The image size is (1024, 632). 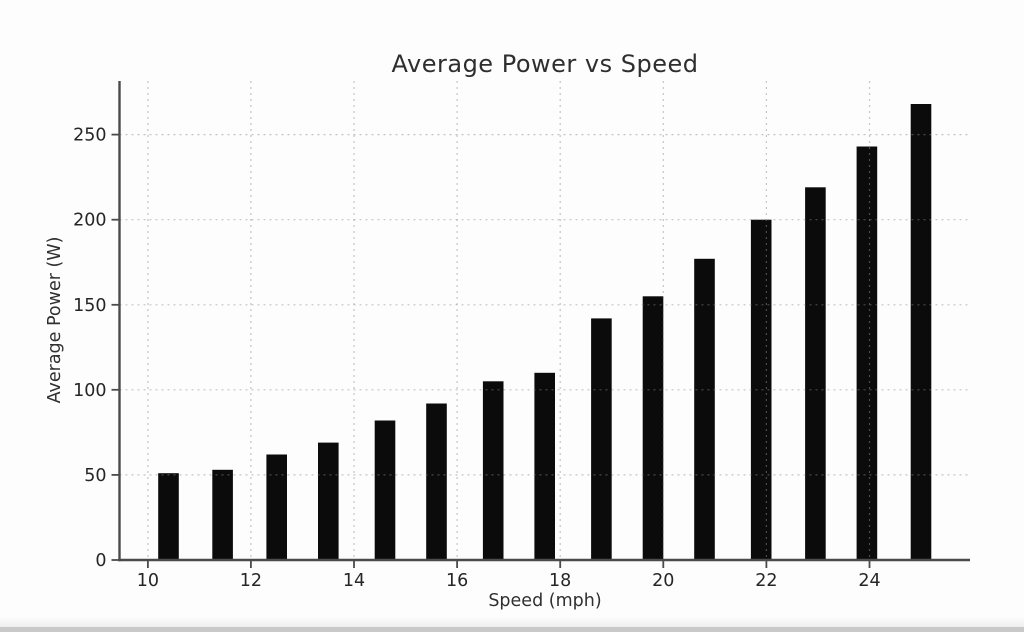 What do you see at coordinates (869, 581) in the screenshot?
I see `x-tick-label: 24` at bounding box center [869, 581].